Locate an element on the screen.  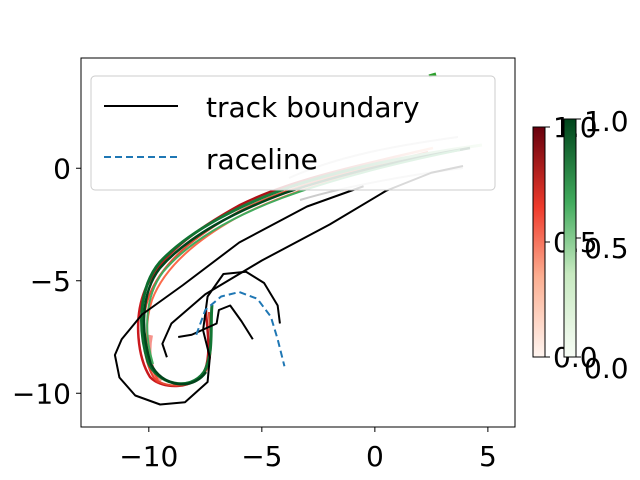
colorbar-reds-bar is located at coordinates (539, 242).